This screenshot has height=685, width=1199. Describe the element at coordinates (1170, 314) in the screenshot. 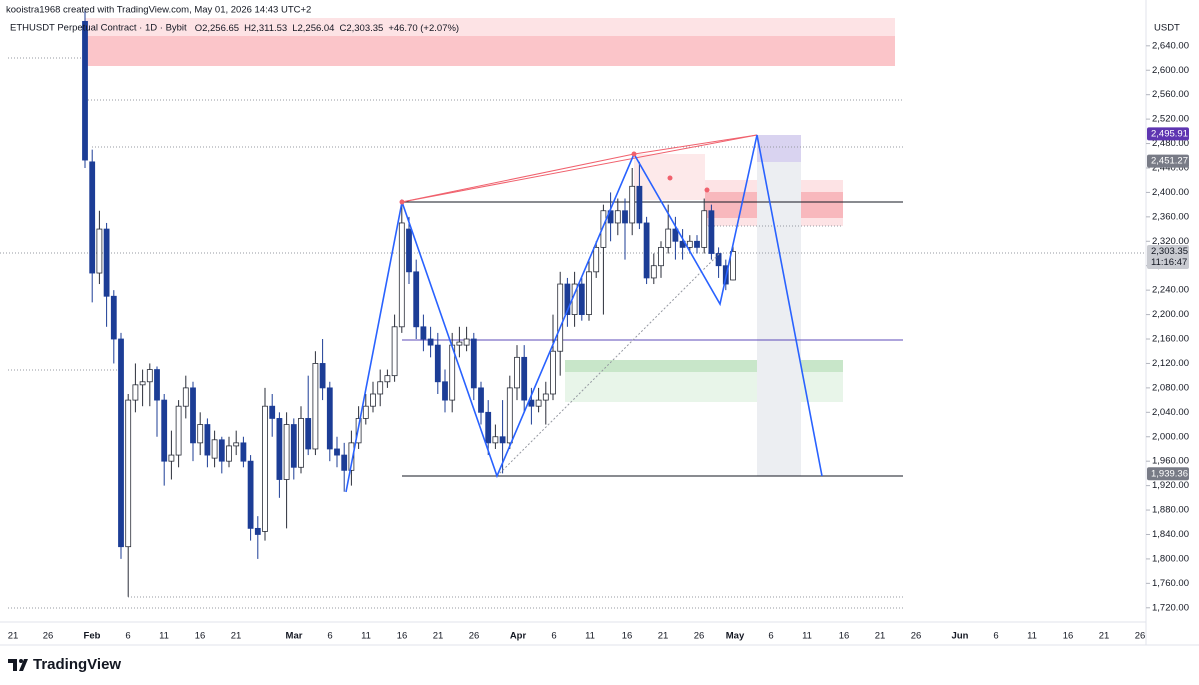

I see `y-tick-label: 2,200.00` at that location.